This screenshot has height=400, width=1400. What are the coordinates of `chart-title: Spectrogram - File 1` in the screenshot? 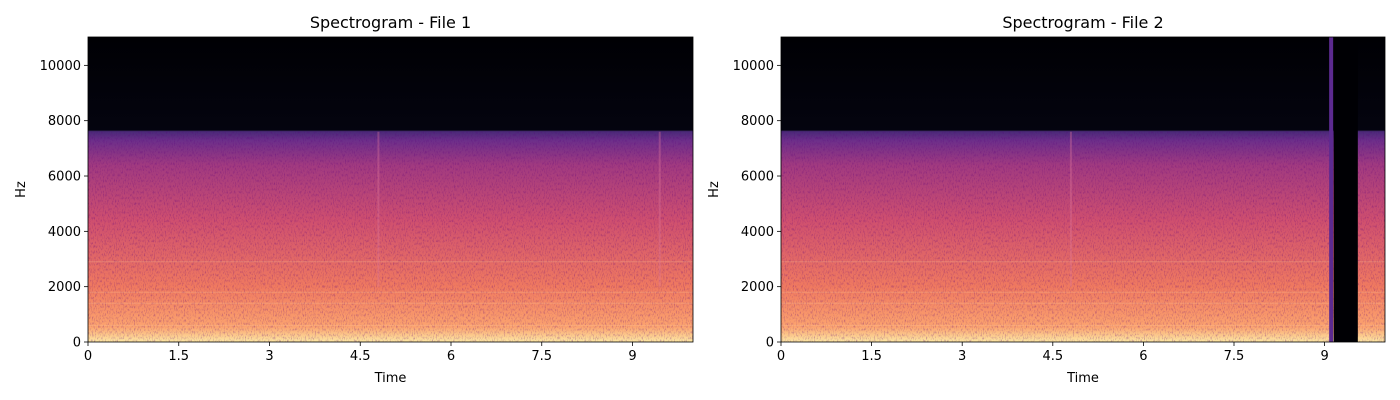 It's located at (390, 22).